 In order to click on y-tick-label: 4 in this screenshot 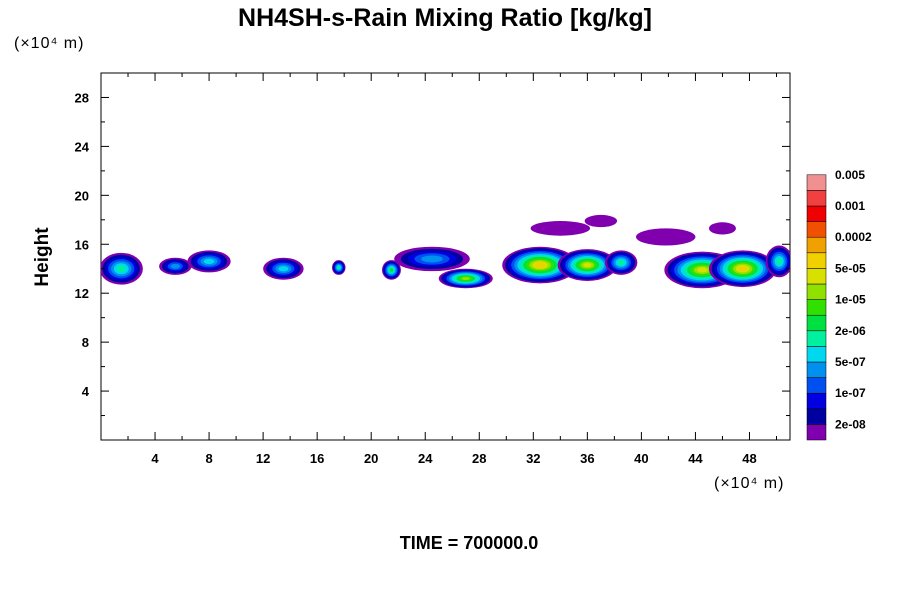, I will do `click(86, 391)`.